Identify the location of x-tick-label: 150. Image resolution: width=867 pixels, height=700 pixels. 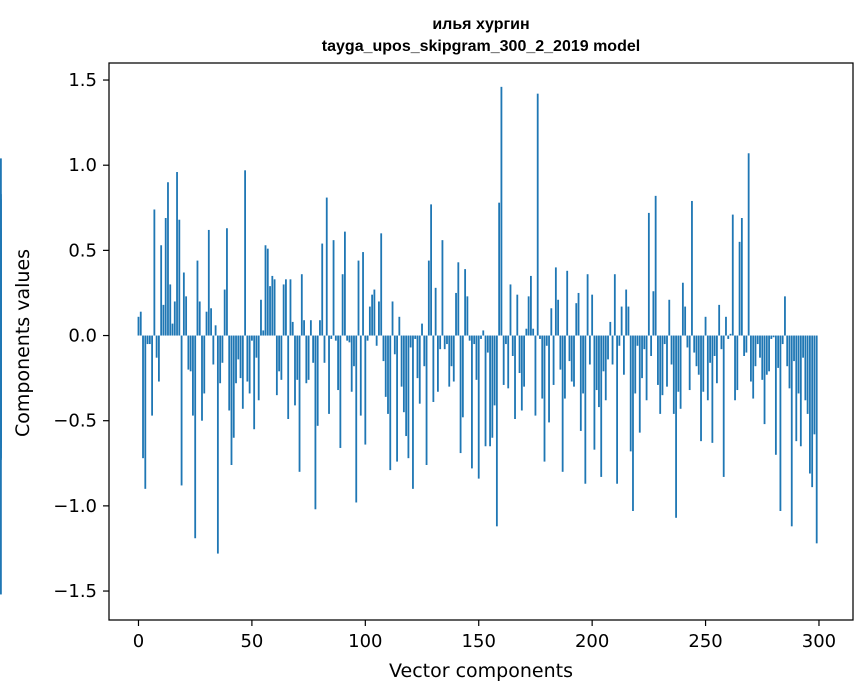
(479, 641).